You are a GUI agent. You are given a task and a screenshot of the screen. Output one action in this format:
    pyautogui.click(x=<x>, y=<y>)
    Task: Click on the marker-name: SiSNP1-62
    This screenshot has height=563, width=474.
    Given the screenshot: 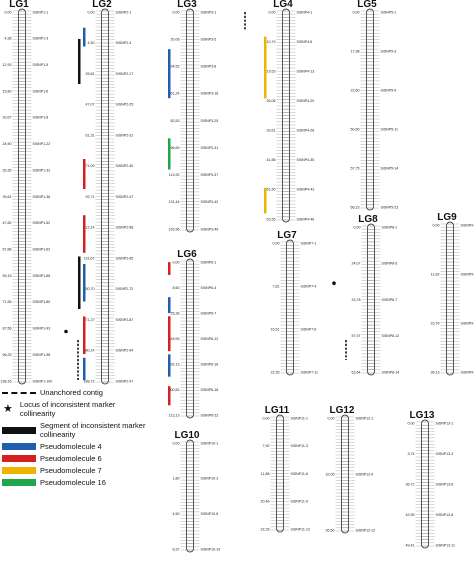 What is the action you would take?
    pyautogui.click(x=42, y=250)
    